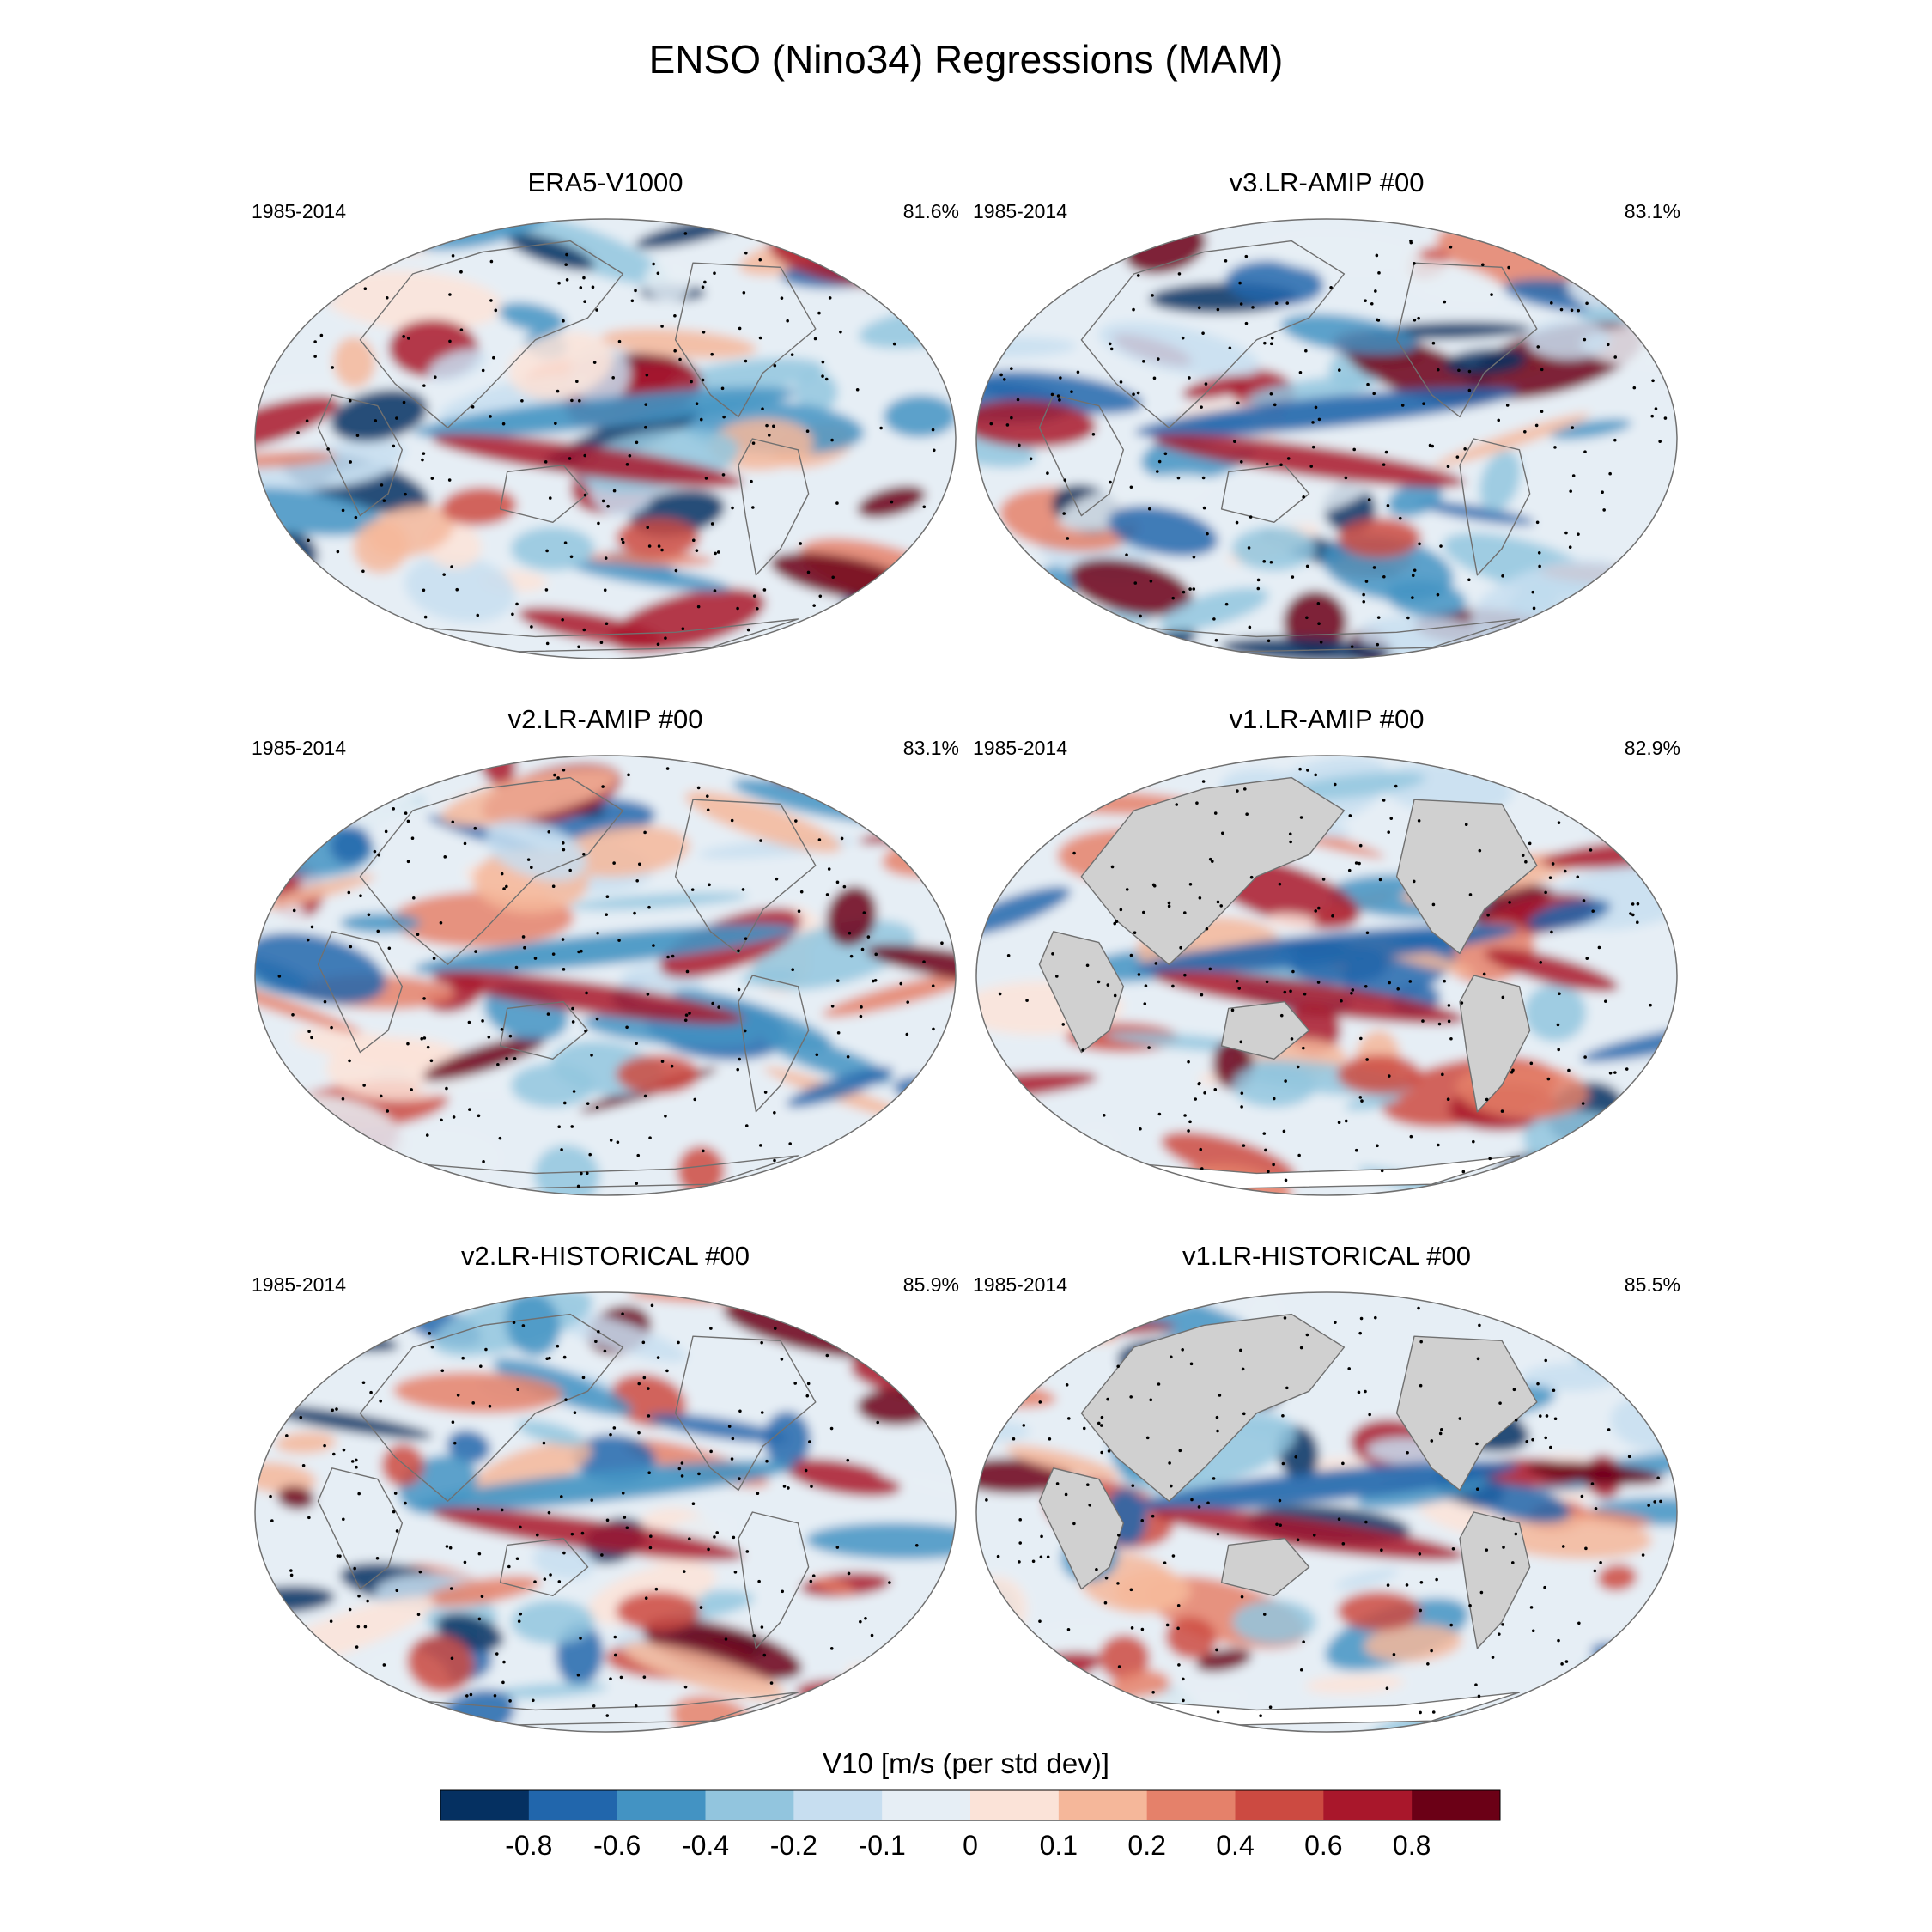 The width and height of the screenshot is (1932, 1932). Describe the element at coordinates (1327, 719) in the screenshot. I see `panel-title: v1.LR-AMIP #00` at that location.